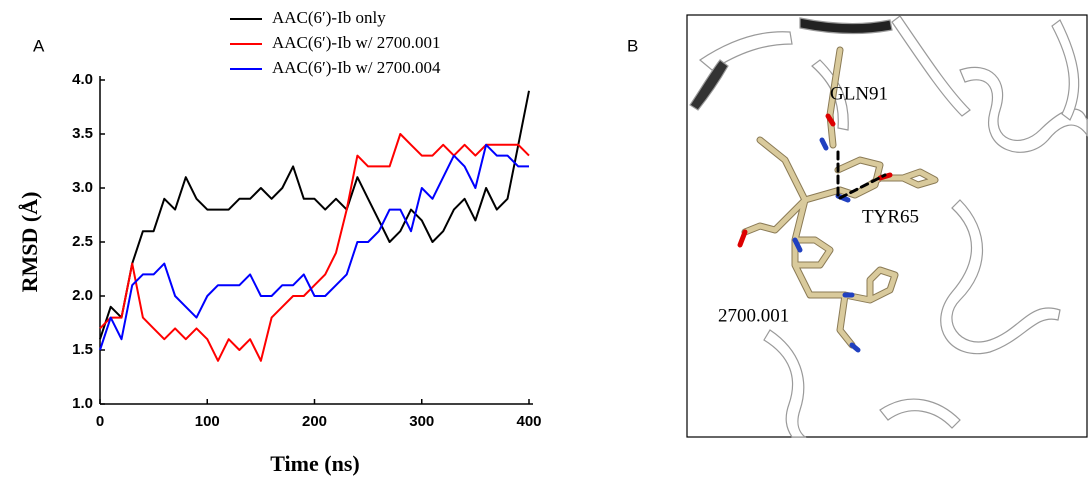 The image size is (1089, 481). Describe the element at coordinates (29, 242) in the screenshot. I see `y-axis-label: RMSD (Å)` at that location.